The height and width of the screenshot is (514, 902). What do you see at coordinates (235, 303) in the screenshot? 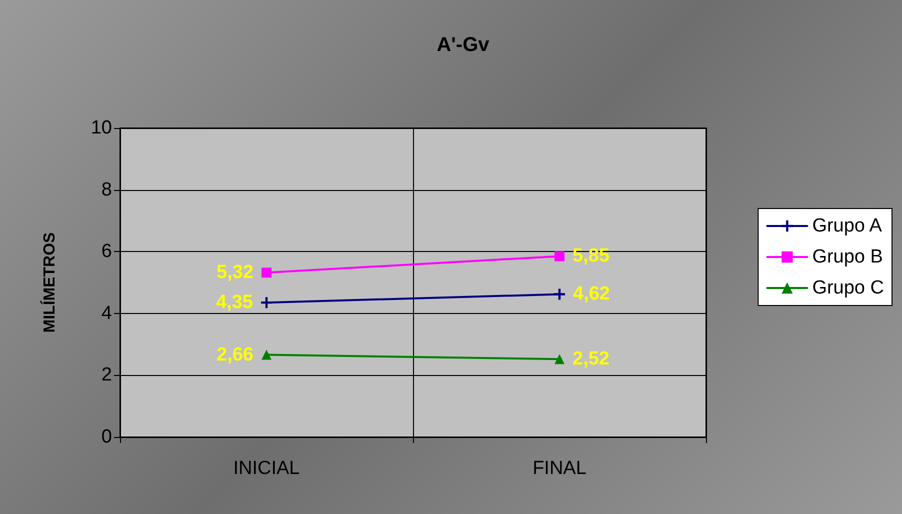
I see `data-label: 4,35` at bounding box center [235, 303].